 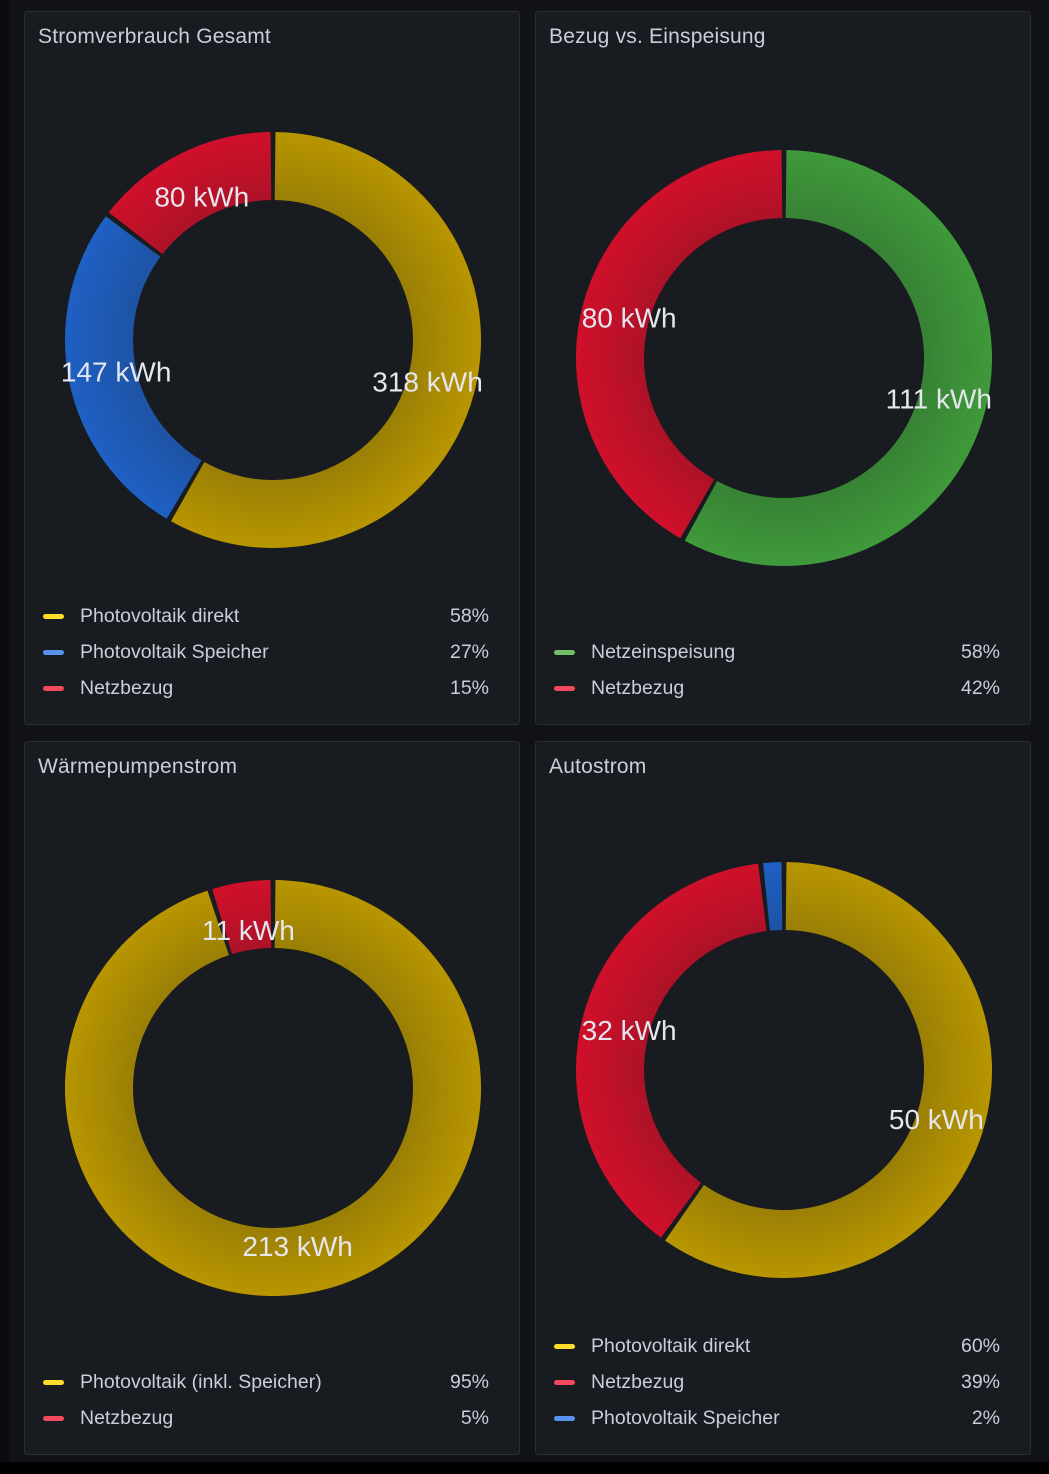 What do you see at coordinates (266, 1418) in the screenshot?
I see `legend-item: Netzbezug 5%` at bounding box center [266, 1418].